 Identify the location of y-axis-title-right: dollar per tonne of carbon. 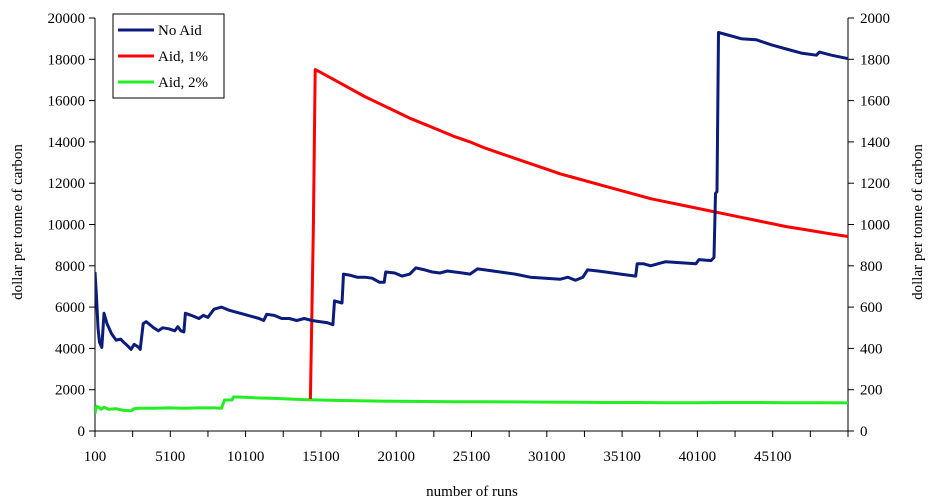
(918, 222).